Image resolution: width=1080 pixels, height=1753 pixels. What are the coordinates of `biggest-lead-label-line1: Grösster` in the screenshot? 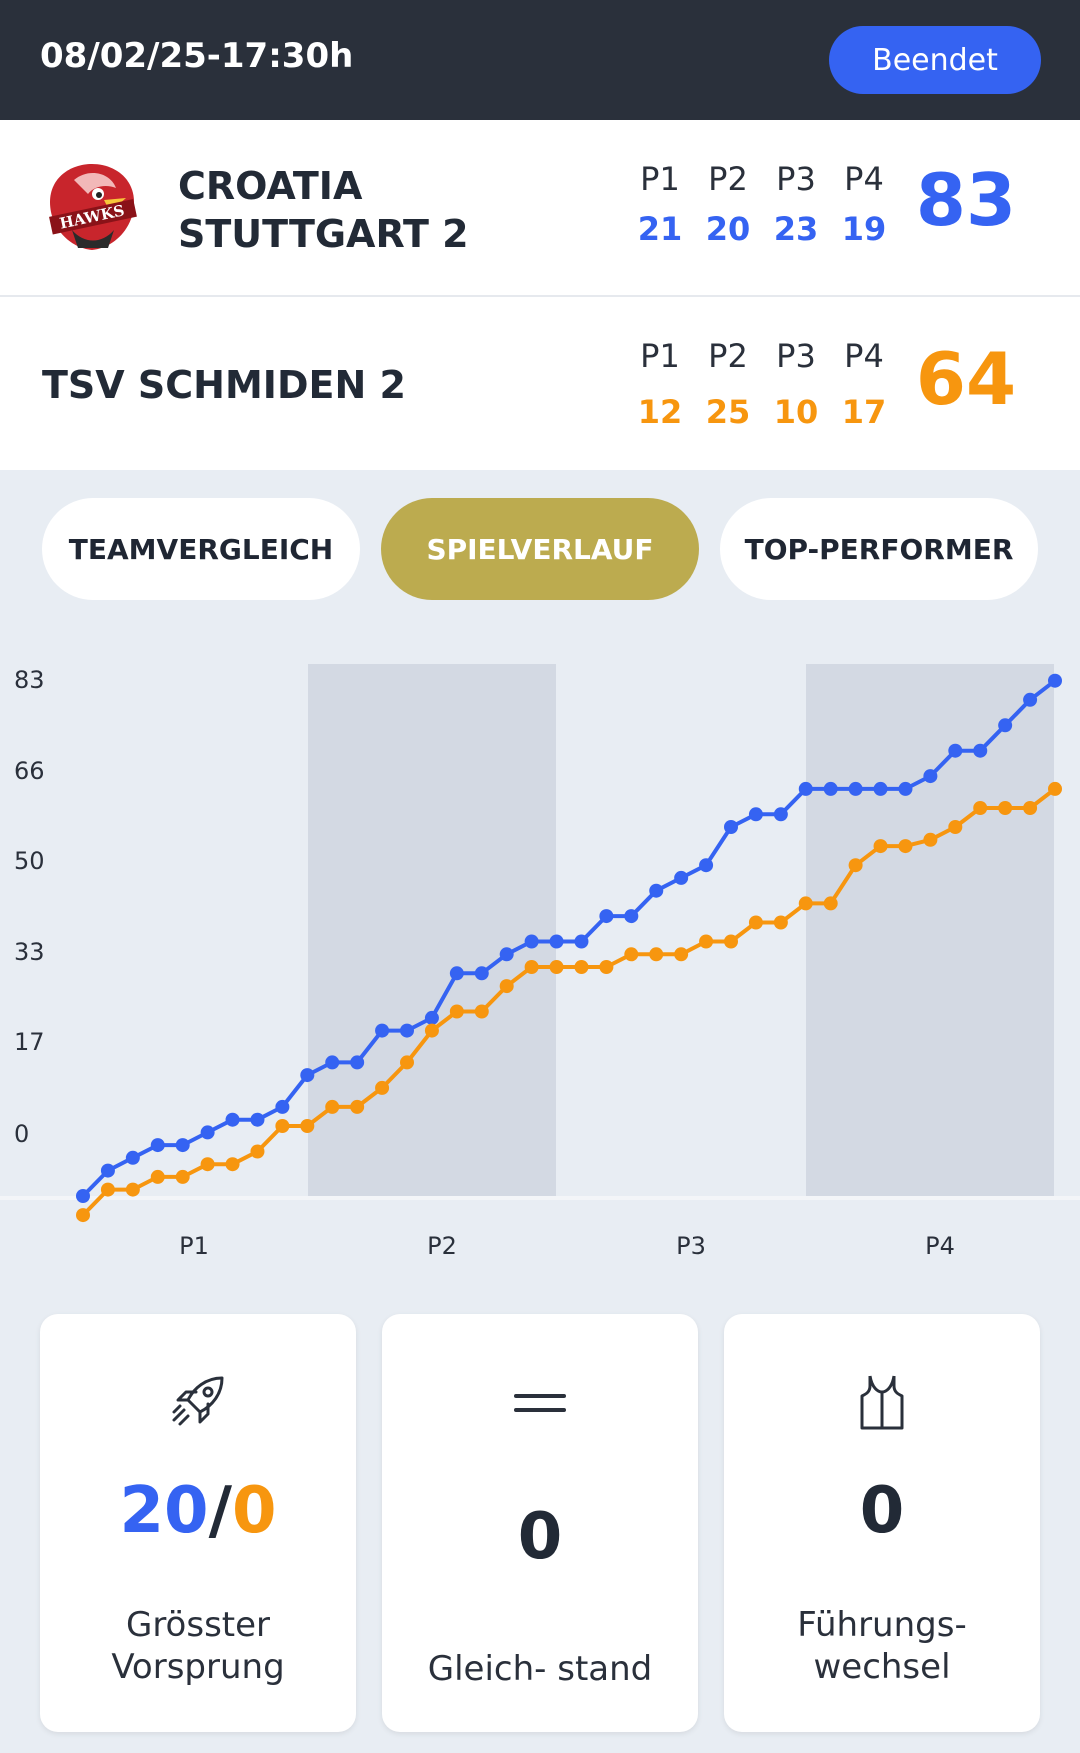 It's located at (198, 1625).